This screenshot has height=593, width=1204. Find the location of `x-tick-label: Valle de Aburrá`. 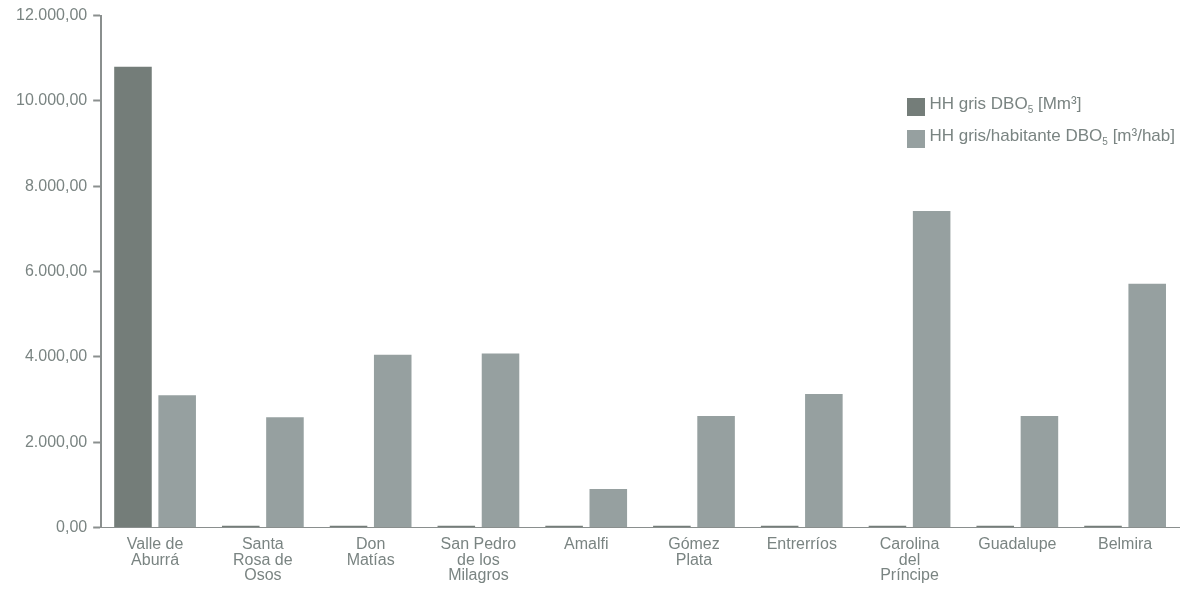

x-tick-label: Valle de Aburrá is located at coordinates (155, 551).